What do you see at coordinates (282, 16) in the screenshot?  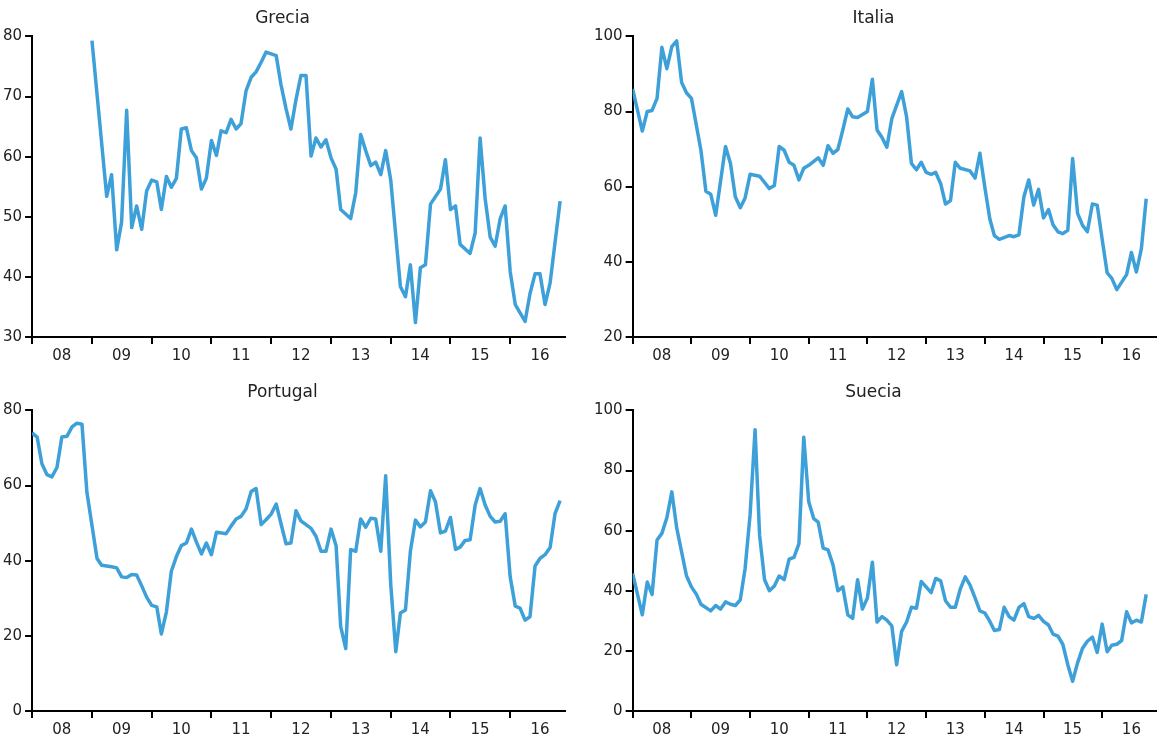 I see `chart-title: Grecia` at bounding box center [282, 16].